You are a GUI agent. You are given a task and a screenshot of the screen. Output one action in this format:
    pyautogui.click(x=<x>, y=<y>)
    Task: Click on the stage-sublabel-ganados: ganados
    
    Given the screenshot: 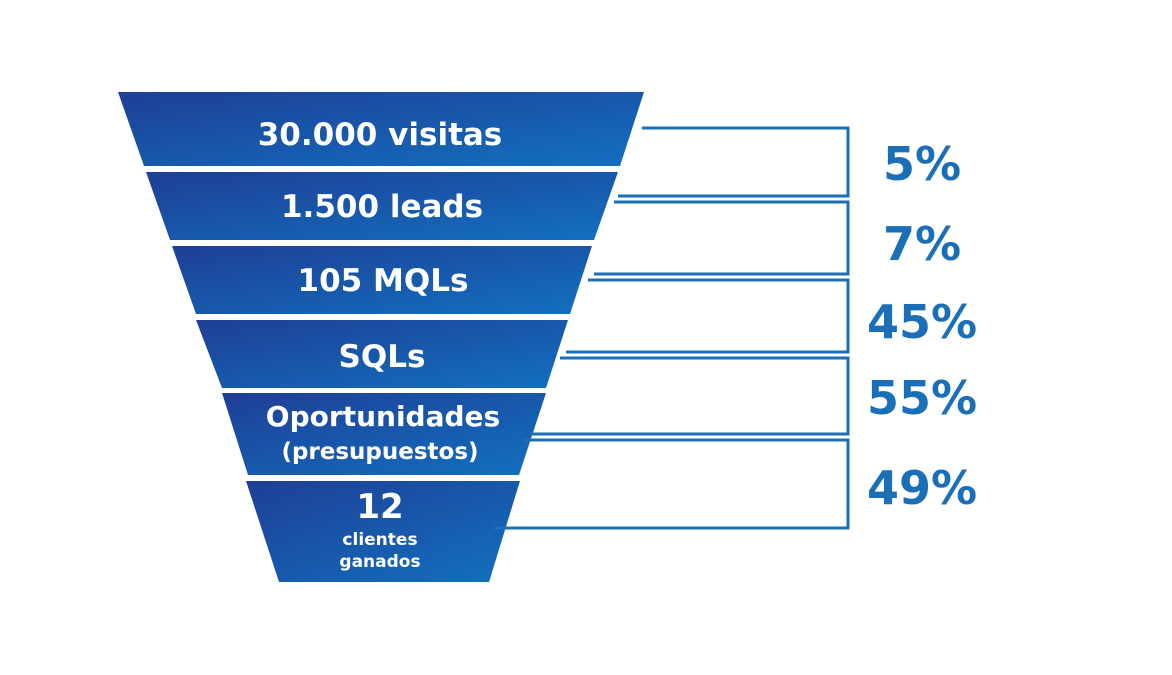 What is the action you would take?
    pyautogui.click(x=379, y=562)
    